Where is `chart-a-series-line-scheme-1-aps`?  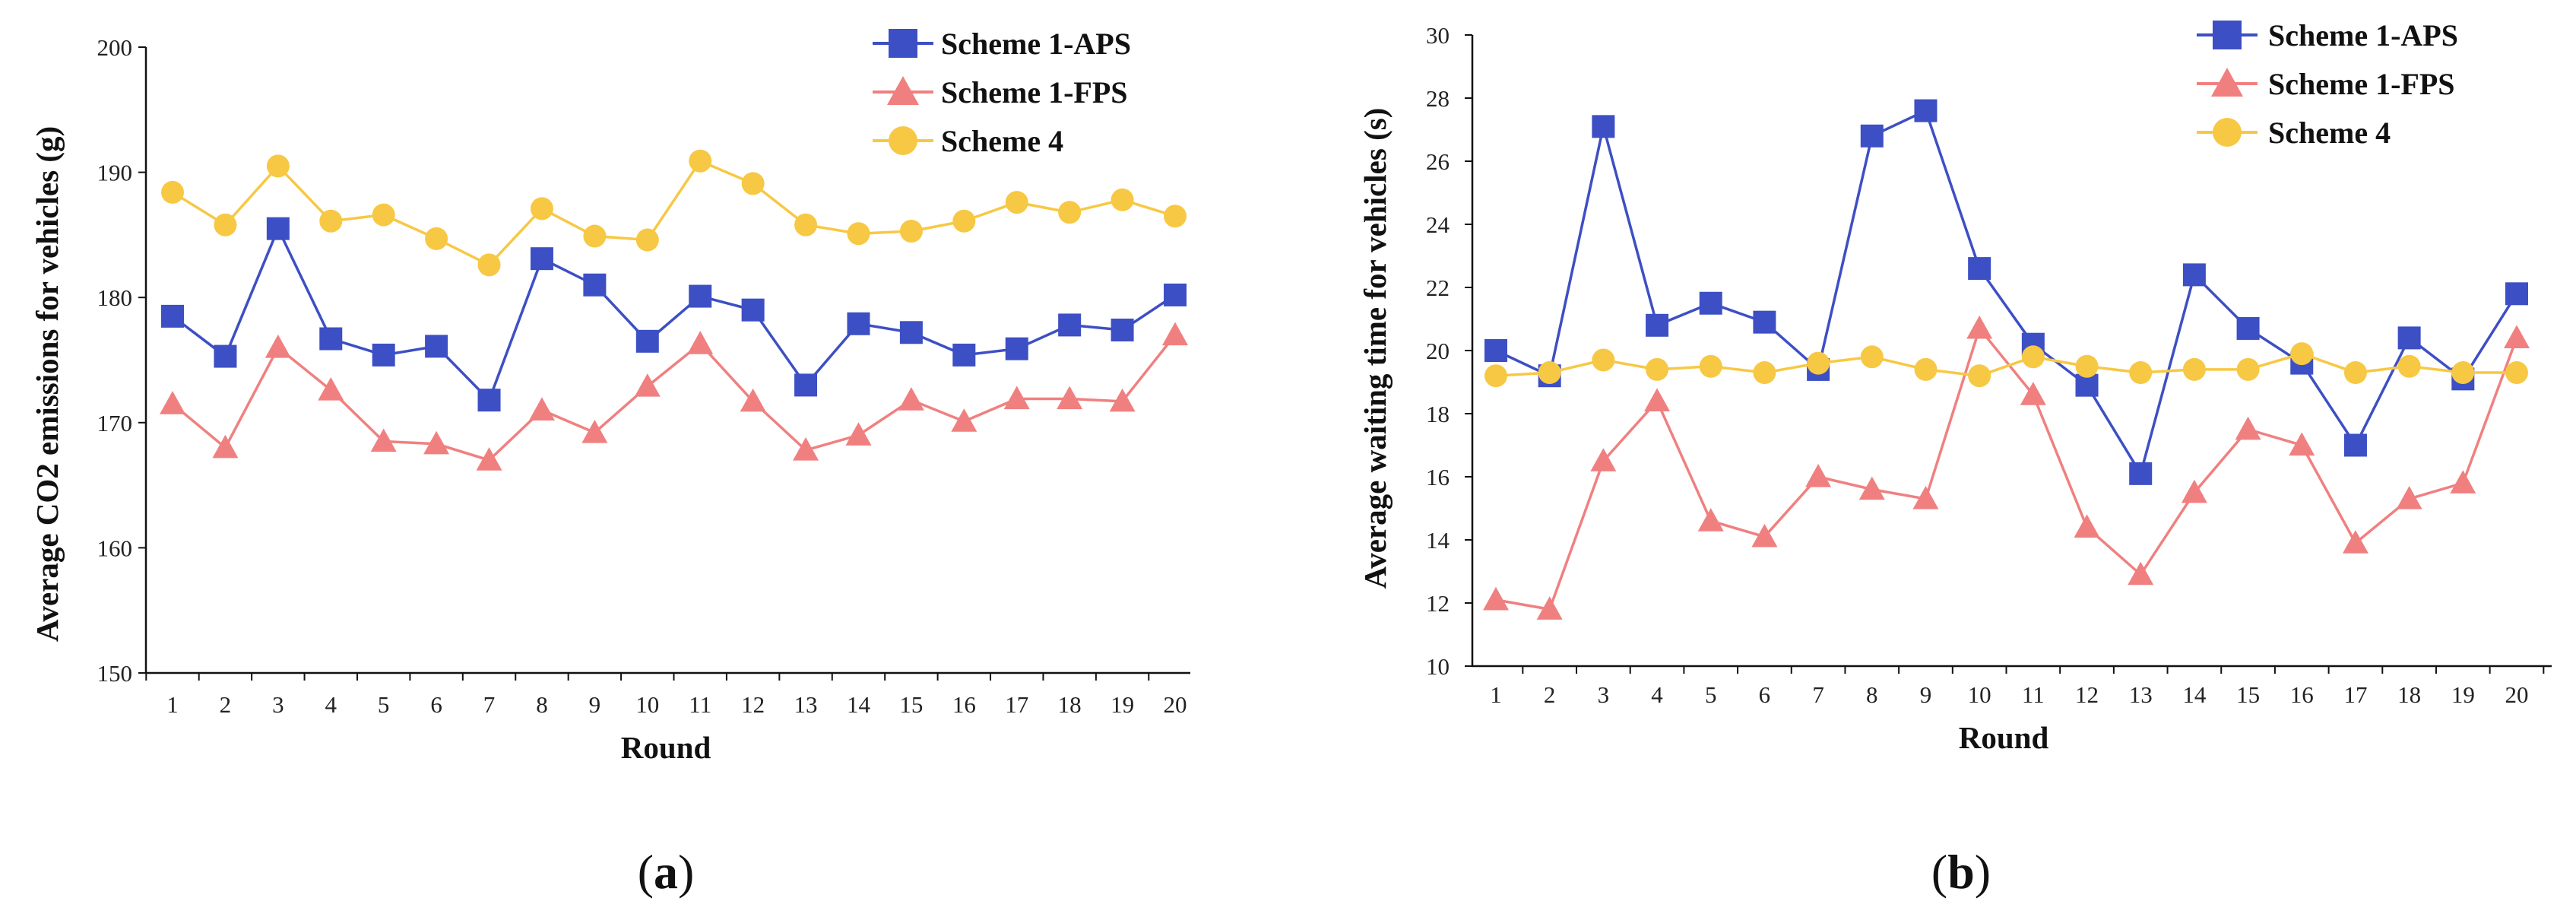
chart-a-series-line-scheme-1-aps is located at coordinates (673, 314).